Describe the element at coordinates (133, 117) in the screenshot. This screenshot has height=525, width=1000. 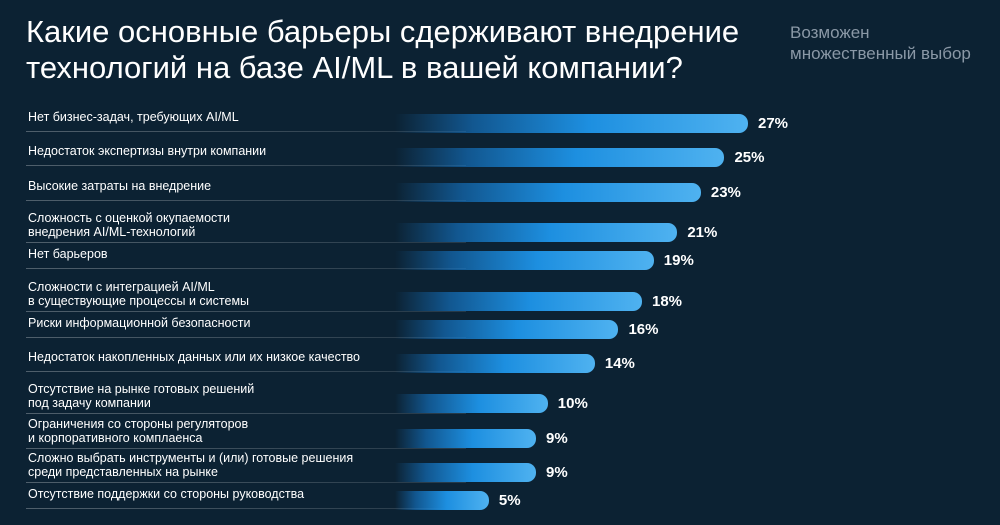
I see `category-label: Нет бизнес-задач, требующих AI/ML` at that location.